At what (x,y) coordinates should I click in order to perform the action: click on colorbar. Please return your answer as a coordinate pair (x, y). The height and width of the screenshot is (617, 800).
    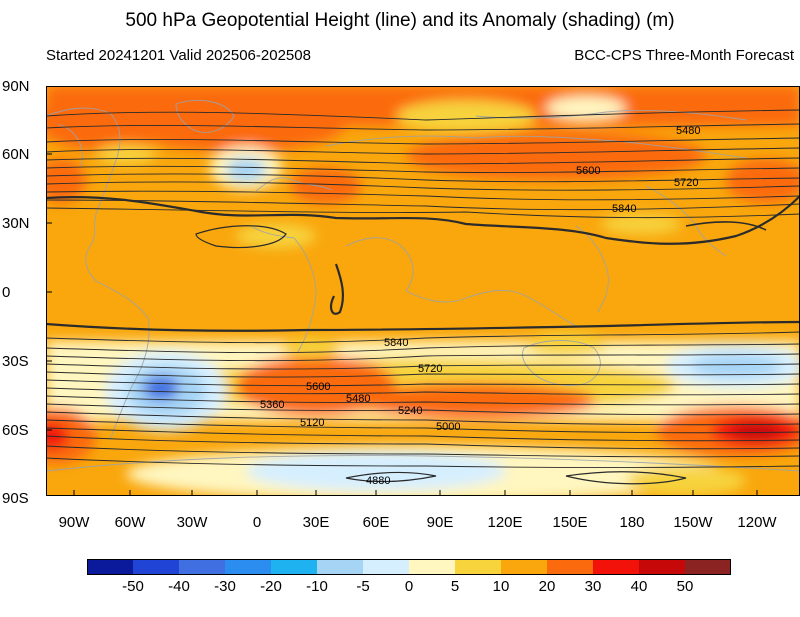
    Looking at the image, I should click on (409, 567).